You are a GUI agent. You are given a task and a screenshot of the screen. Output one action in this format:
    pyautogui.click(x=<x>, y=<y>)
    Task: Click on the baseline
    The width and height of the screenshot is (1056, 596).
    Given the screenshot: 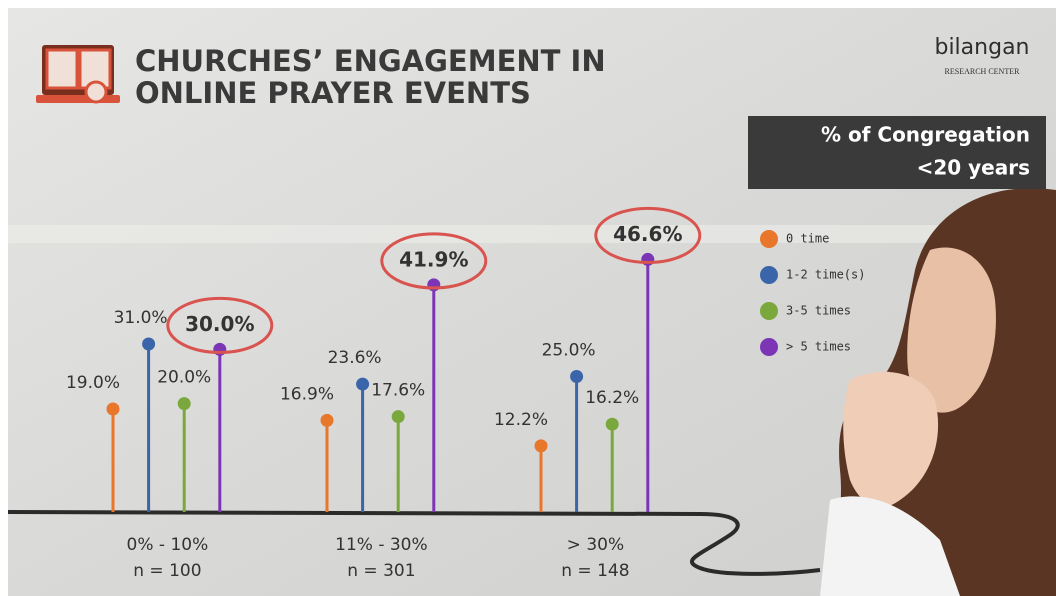 What is the action you would take?
    pyautogui.click(x=414, y=543)
    